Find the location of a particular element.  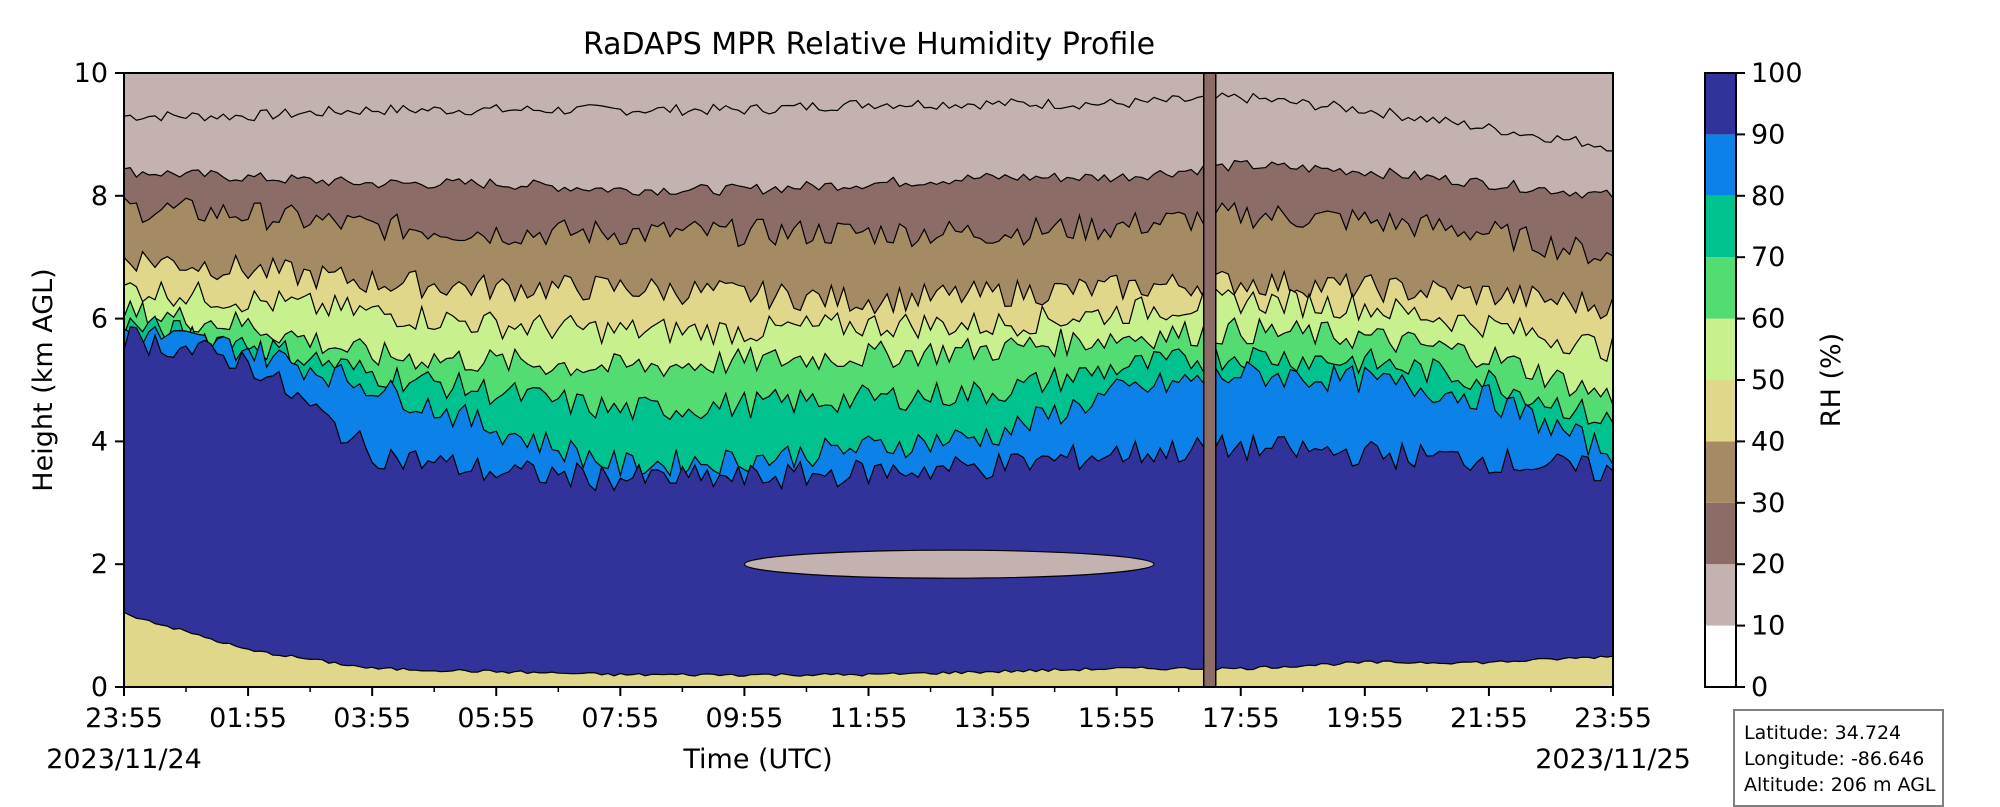

colorbar-tick-label: 30 is located at coordinates (1768, 503).